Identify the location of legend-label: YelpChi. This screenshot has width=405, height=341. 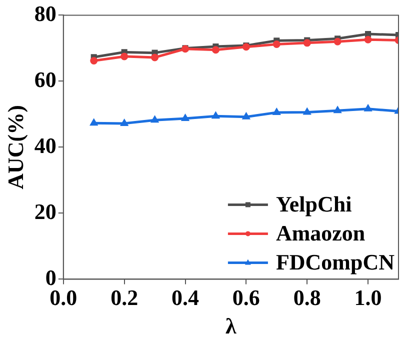
(314, 203).